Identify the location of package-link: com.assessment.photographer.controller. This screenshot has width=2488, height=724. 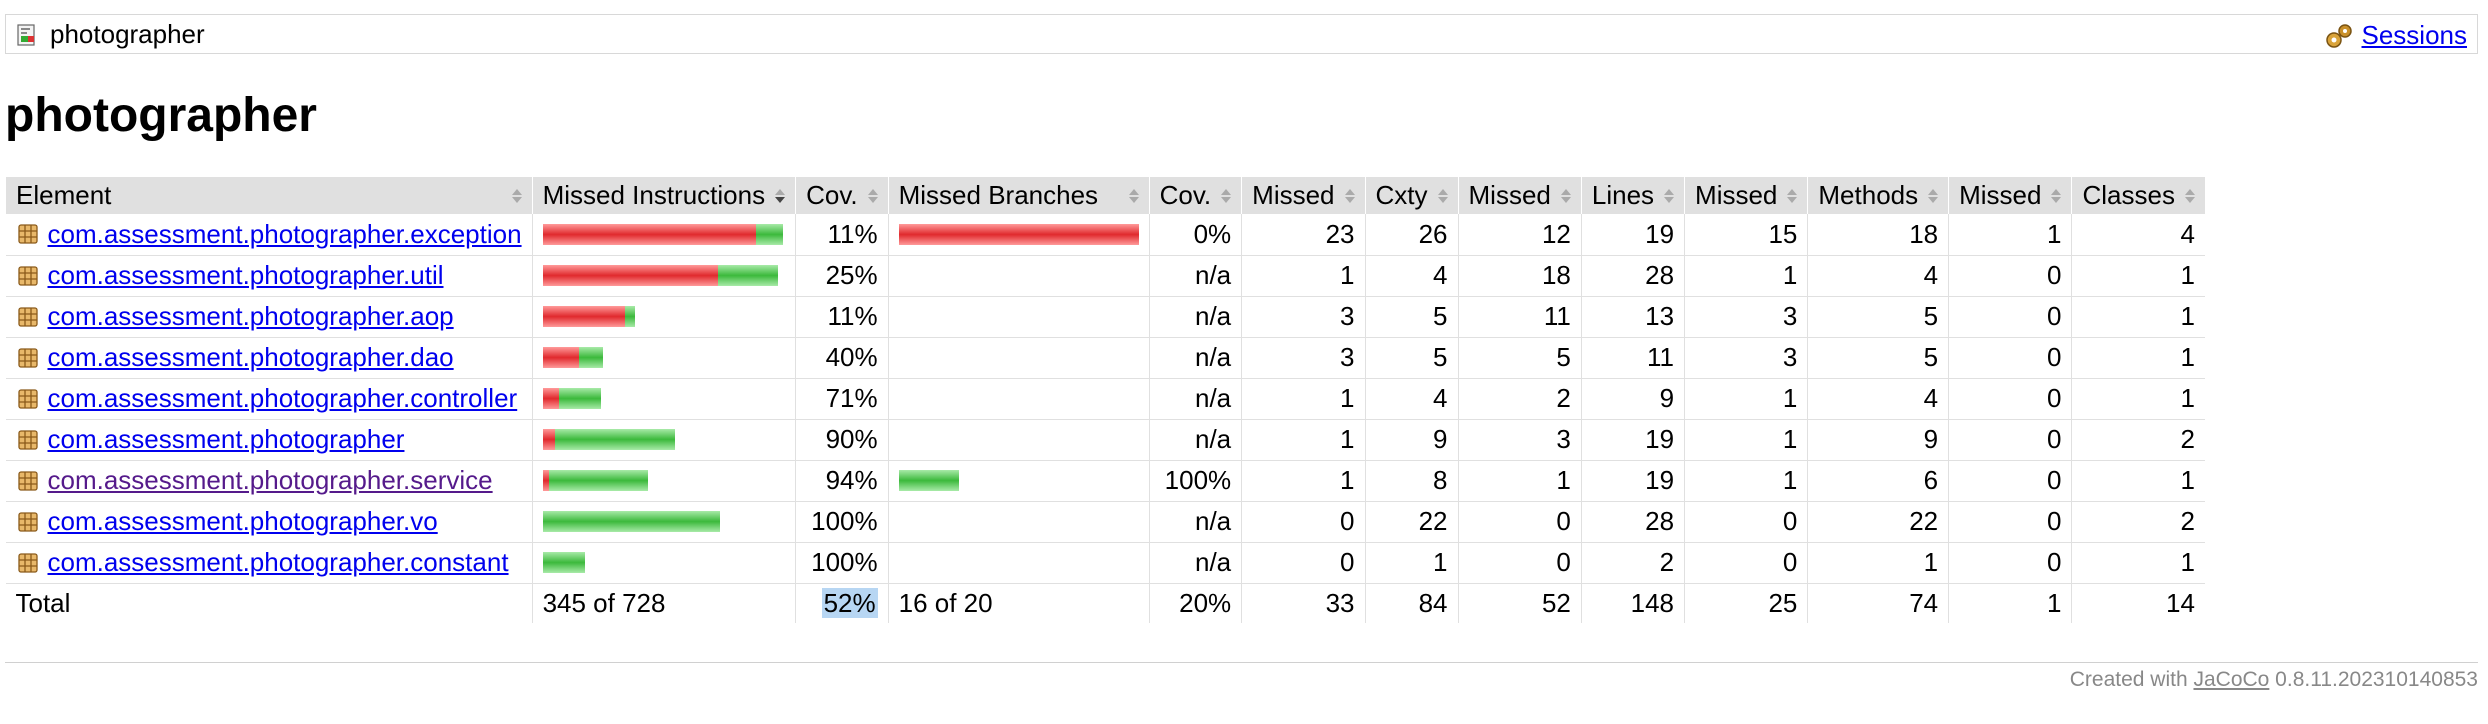
(282, 398).